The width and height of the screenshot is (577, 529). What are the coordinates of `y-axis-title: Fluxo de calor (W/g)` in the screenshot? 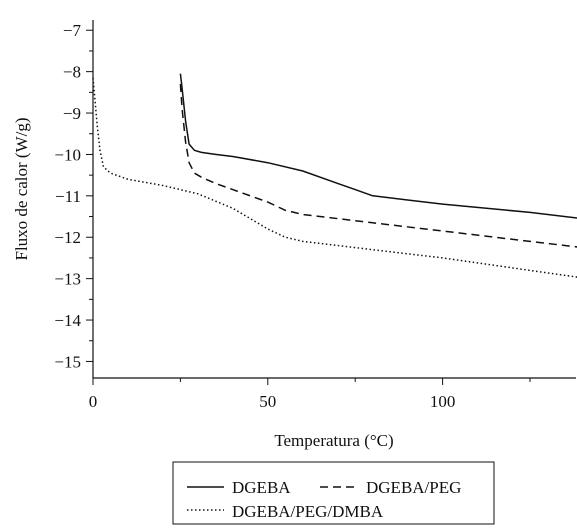 It's located at (21, 188).